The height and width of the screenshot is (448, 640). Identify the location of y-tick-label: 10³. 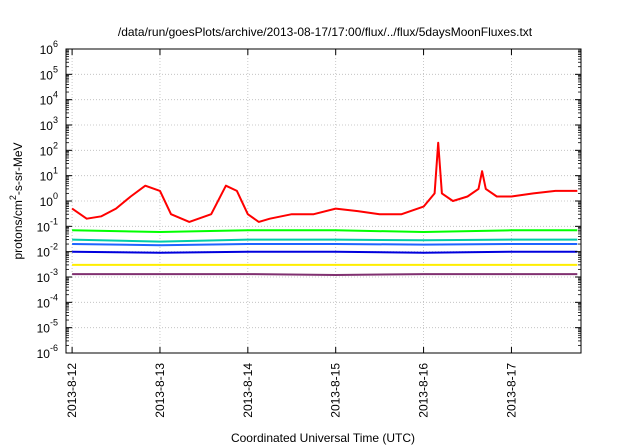
(49, 124).